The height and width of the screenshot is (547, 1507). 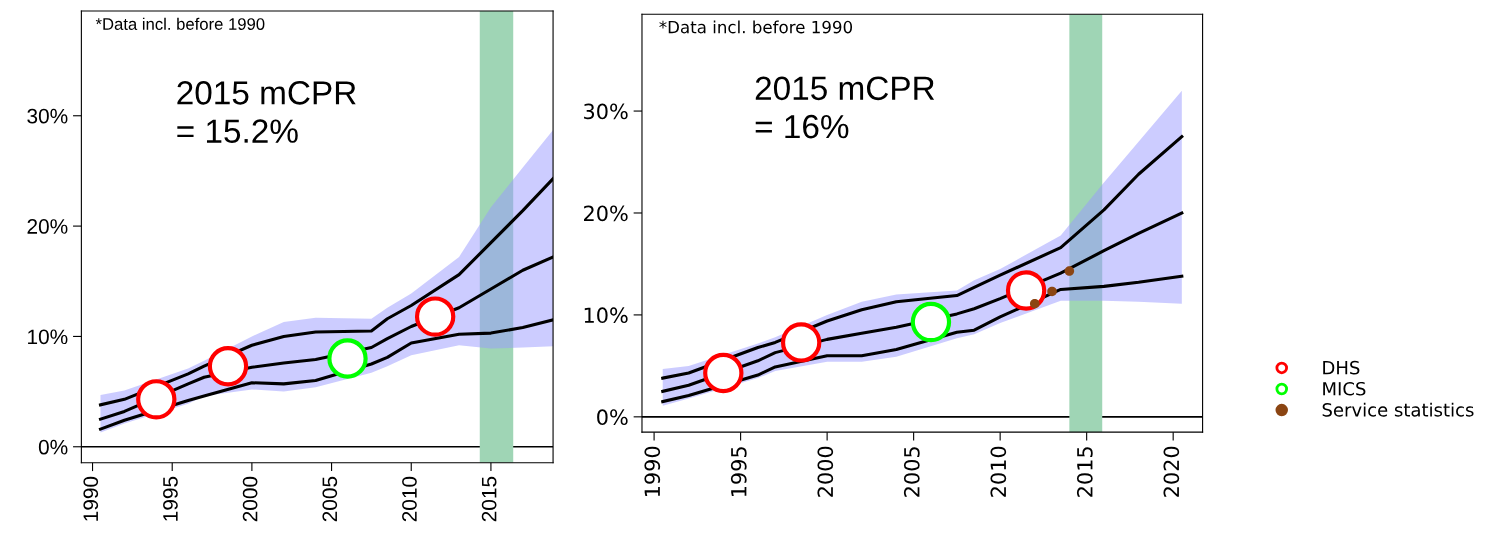 I want to click on legend-label: MICS, so click(x=1344, y=388).